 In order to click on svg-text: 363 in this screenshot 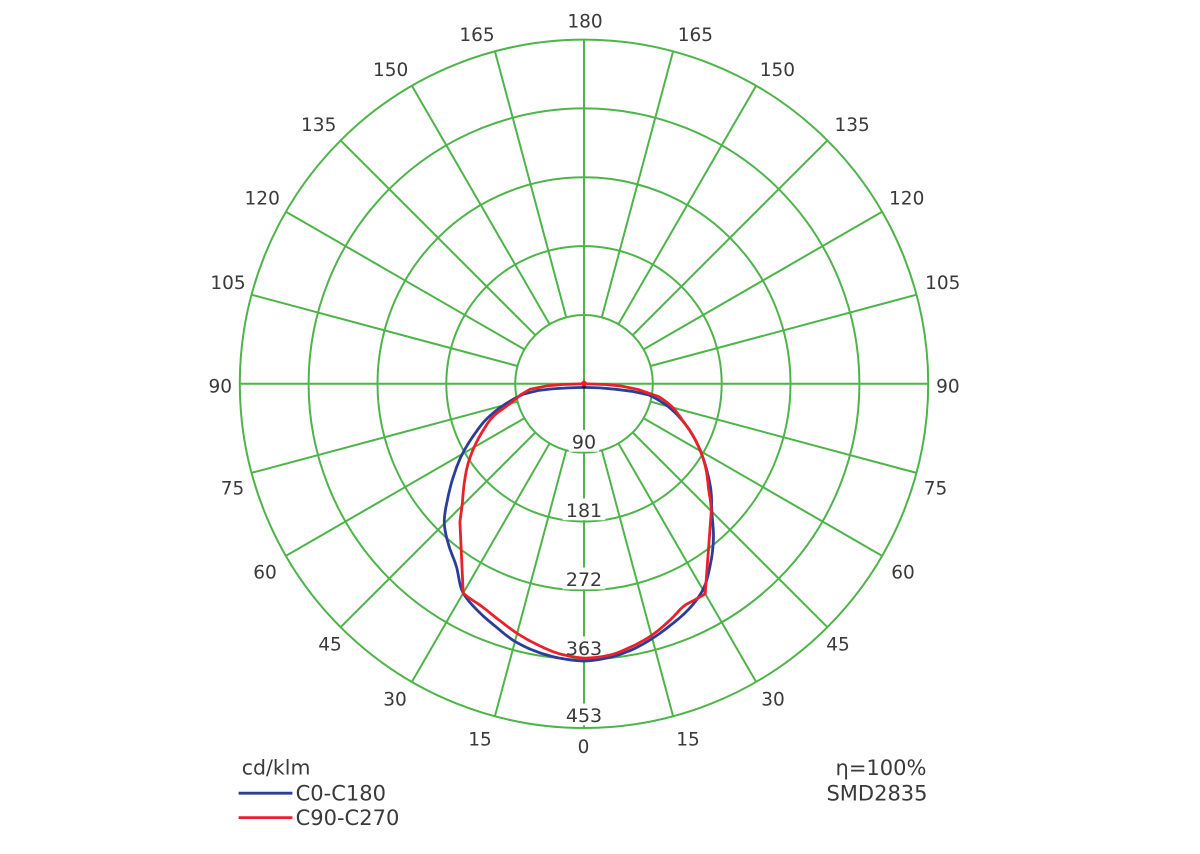, I will do `click(584, 649)`.